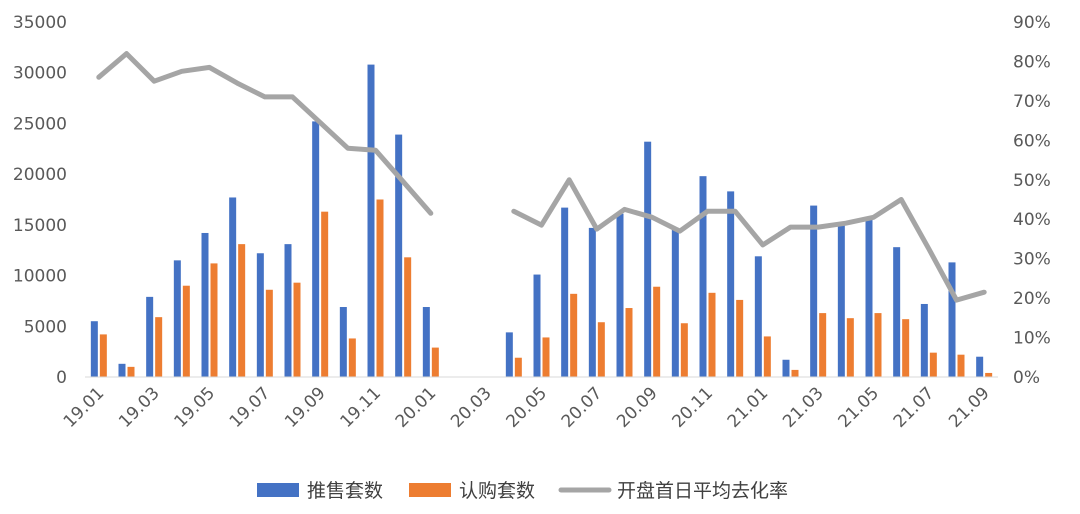 This screenshot has height=514, width=1080. What do you see at coordinates (1032, 299) in the screenshot?
I see `right-tick-label: 20%` at bounding box center [1032, 299].